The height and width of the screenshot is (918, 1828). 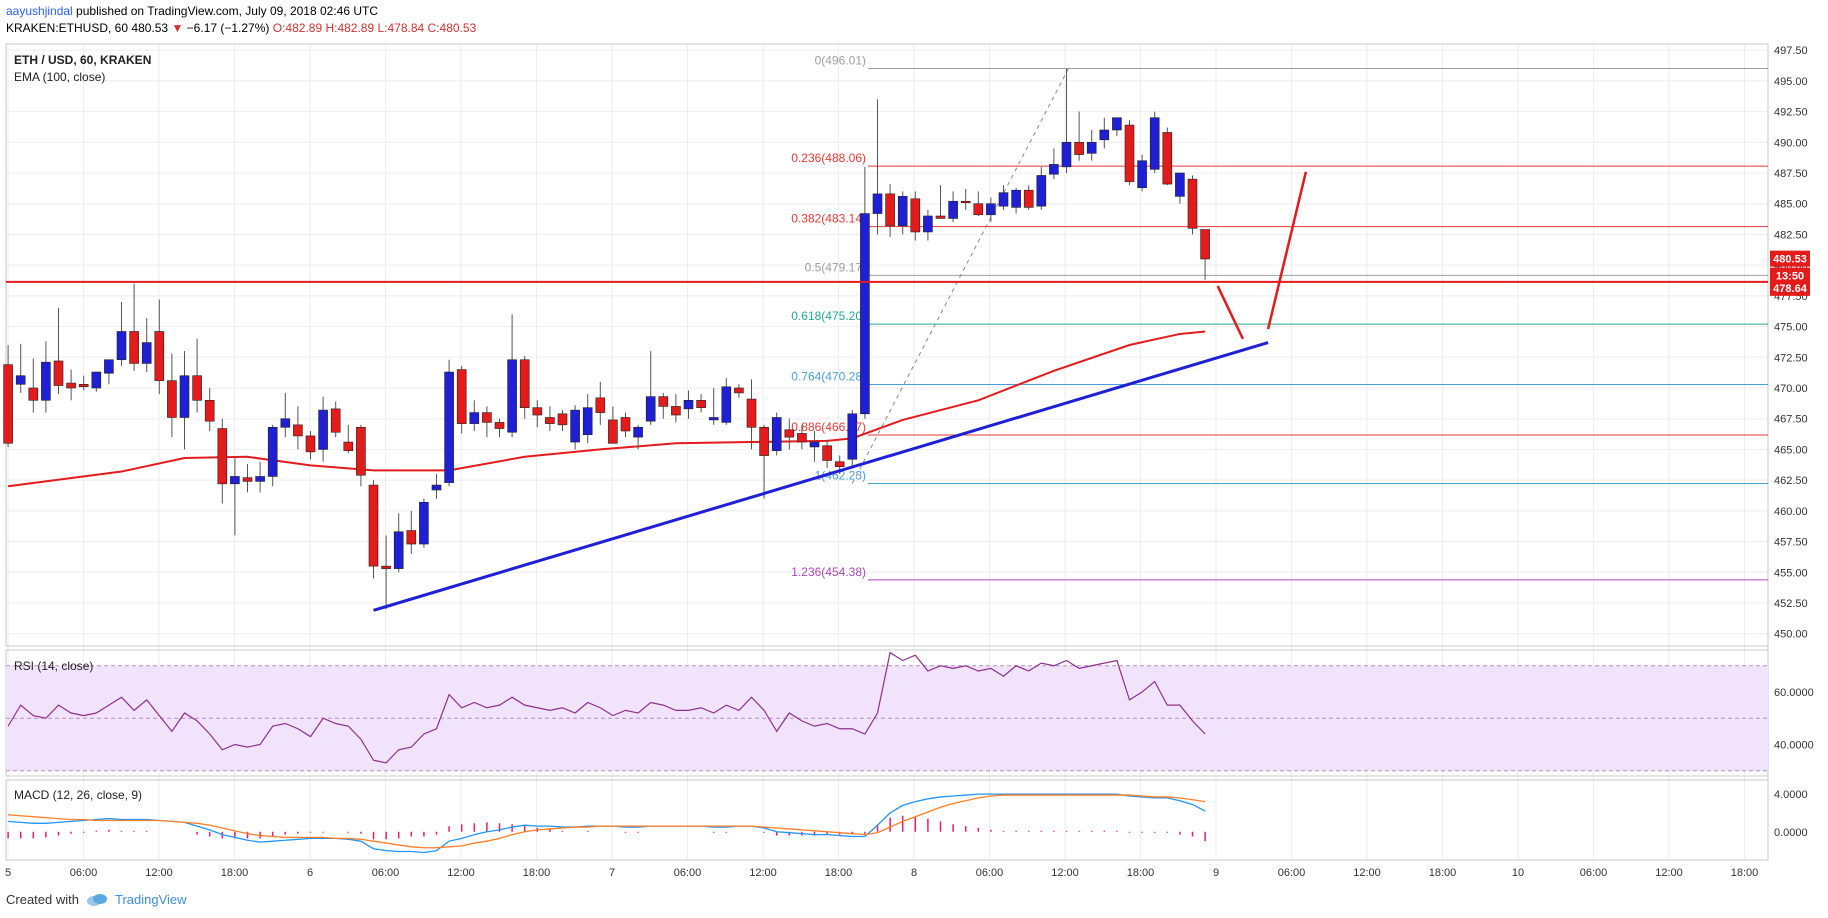 I want to click on price-change: −6.17 (−1.27%), so click(x=228, y=28).